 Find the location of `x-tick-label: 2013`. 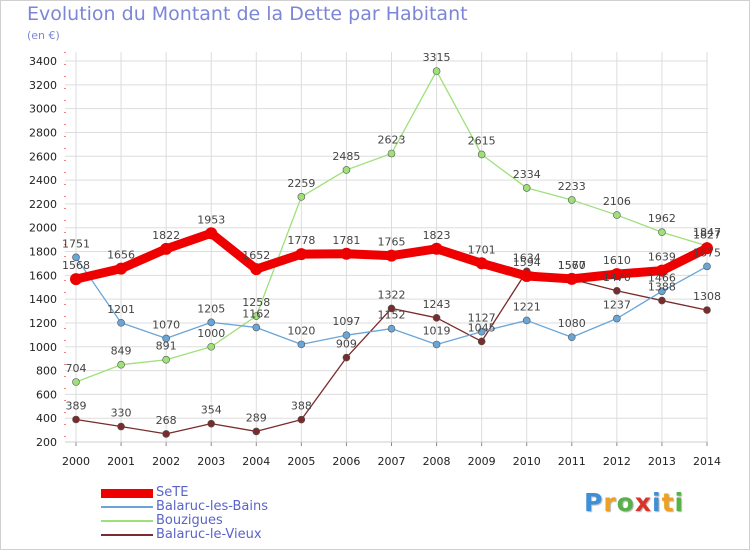

x-tick-label: 2013 is located at coordinates (662, 461).